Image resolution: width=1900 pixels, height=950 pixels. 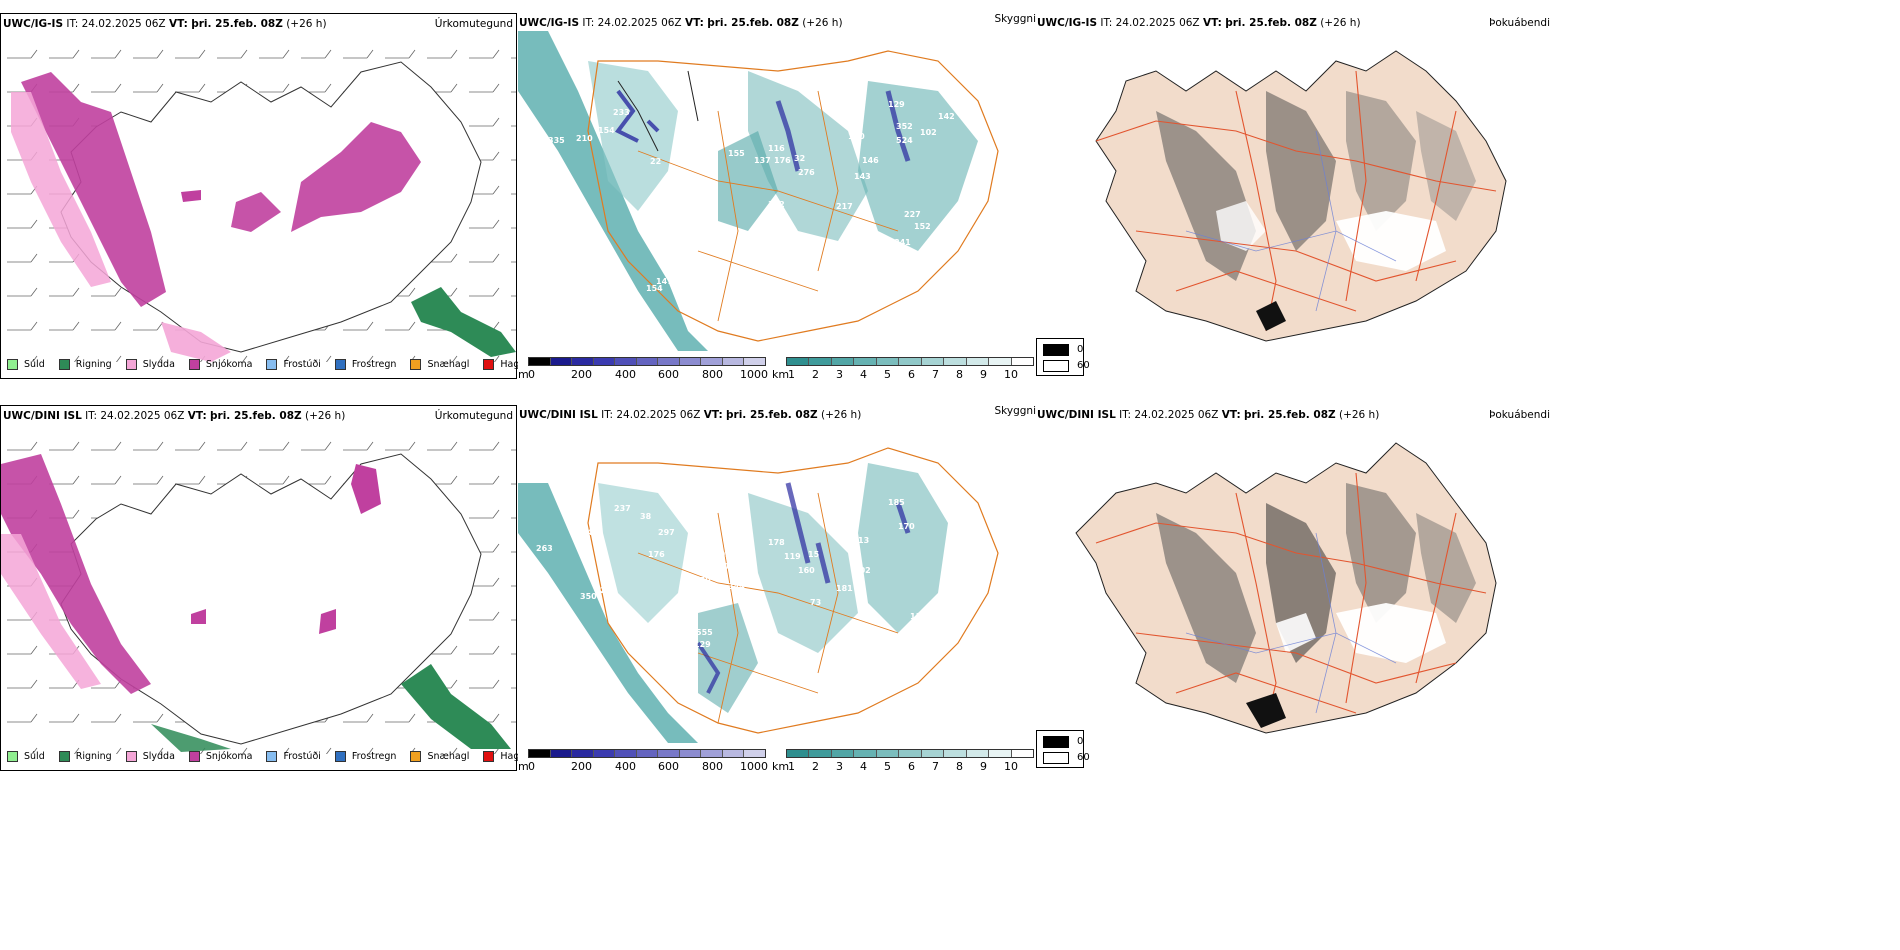 I want to click on cloudbase-label: 176, so click(x=782, y=160).